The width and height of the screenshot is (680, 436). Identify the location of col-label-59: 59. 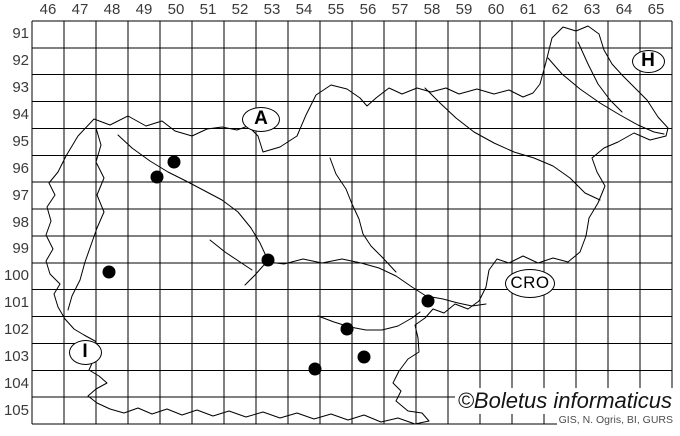
(464, 9).